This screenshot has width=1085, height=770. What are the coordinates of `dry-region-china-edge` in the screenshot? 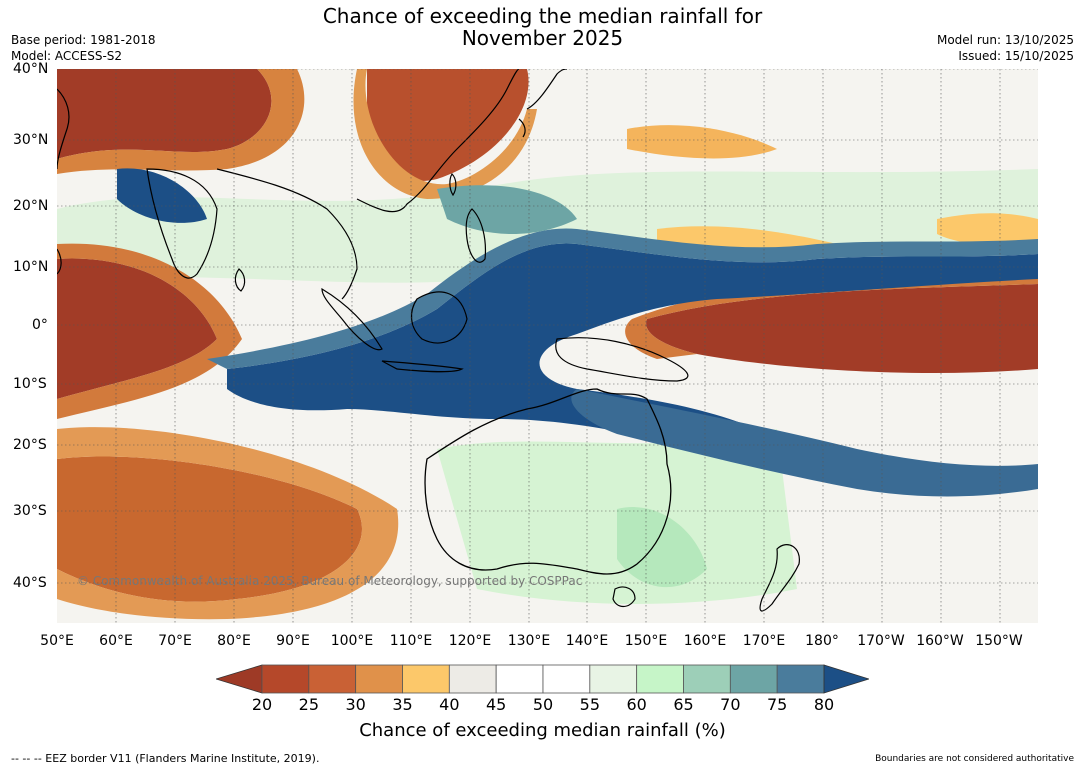 It's located at (445, 134).